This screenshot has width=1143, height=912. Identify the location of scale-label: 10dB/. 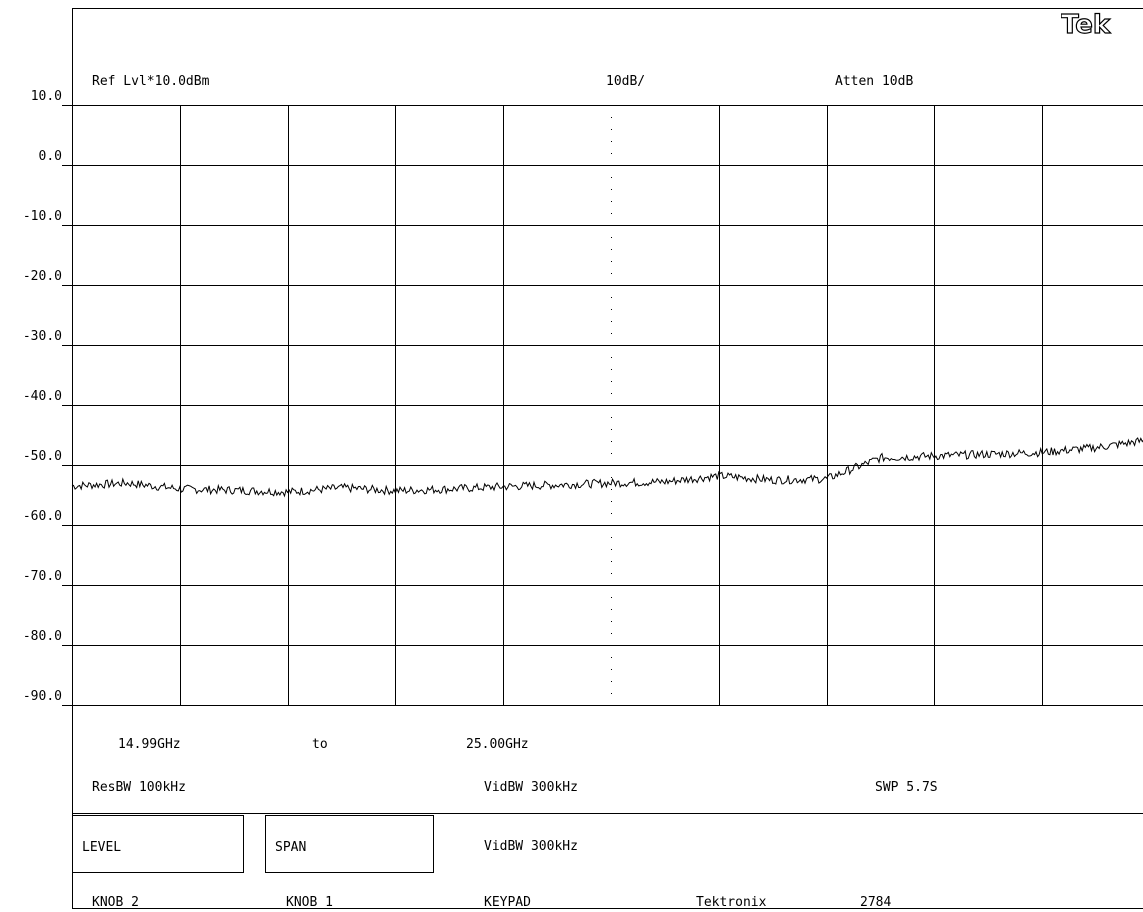
(626, 81).